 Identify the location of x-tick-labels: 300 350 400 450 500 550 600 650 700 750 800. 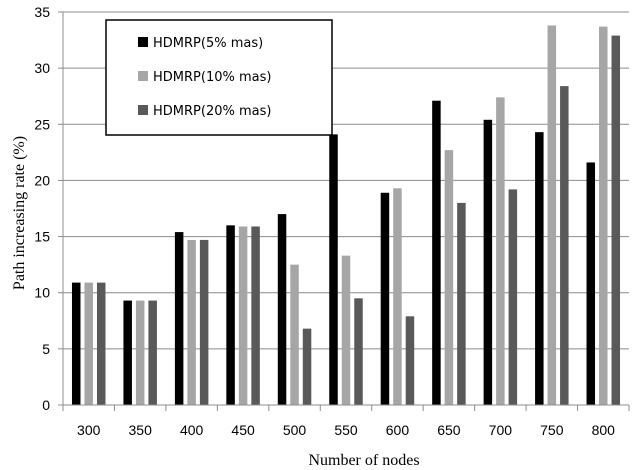
(346, 430).